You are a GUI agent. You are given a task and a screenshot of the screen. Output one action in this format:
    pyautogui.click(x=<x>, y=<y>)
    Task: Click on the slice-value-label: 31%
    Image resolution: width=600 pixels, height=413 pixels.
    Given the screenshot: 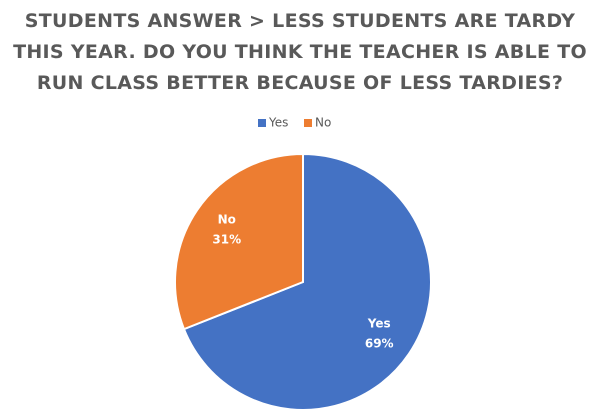 What is the action you would take?
    pyautogui.click(x=226, y=240)
    